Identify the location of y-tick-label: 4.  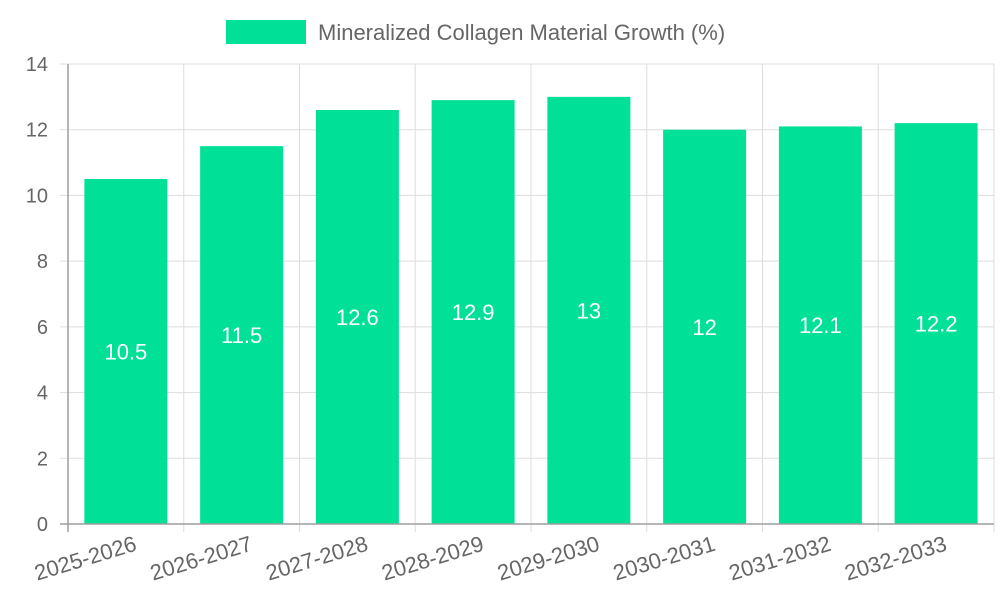
(42, 394).